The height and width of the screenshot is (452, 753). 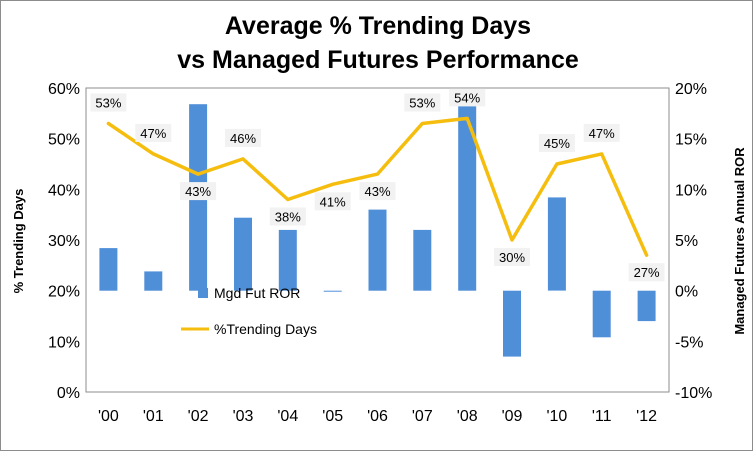 What do you see at coordinates (691, 89) in the screenshot?
I see `y-right-tick-6: 20%` at bounding box center [691, 89].